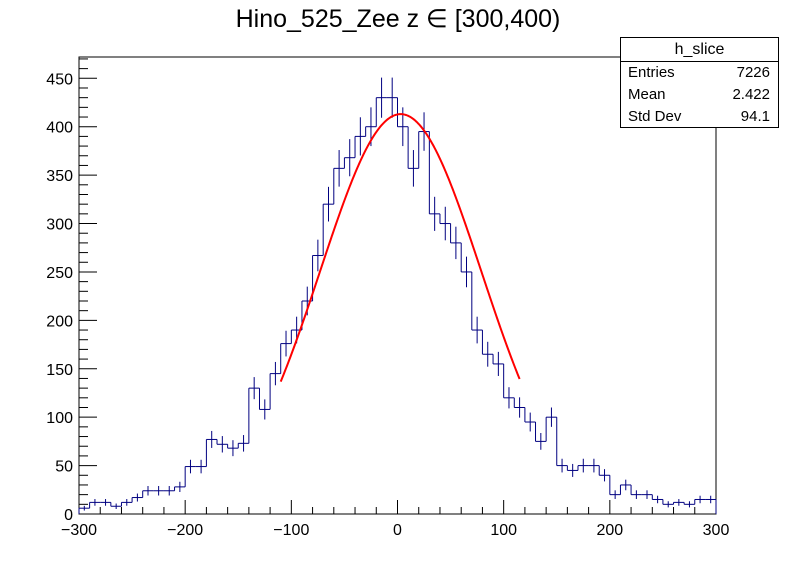 The height and width of the screenshot is (572, 796). Describe the element at coordinates (400, 247) in the screenshot. I see `gaussian-fit-curve` at that location.